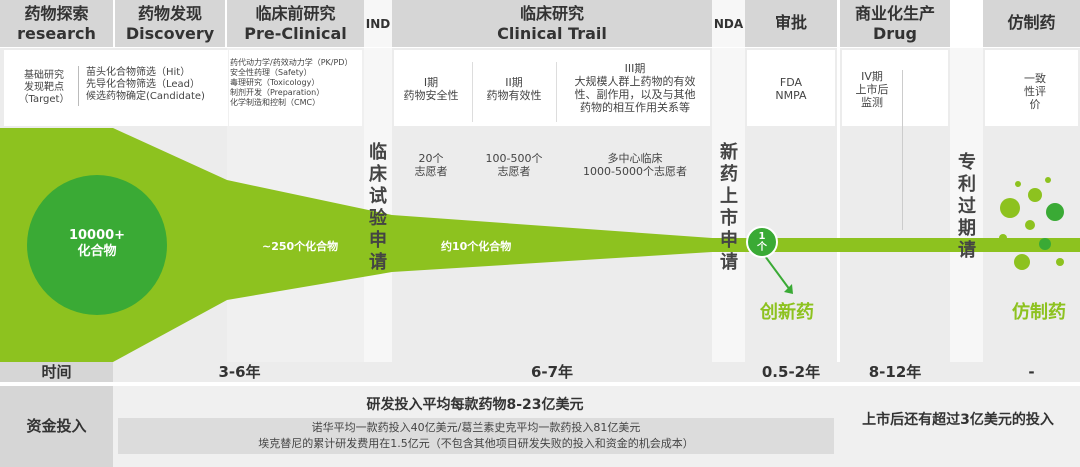  What do you see at coordinates (476, 246) in the screenshot?
I see `clinical-count: 约10个化合物` at bounding box center [476, 246].